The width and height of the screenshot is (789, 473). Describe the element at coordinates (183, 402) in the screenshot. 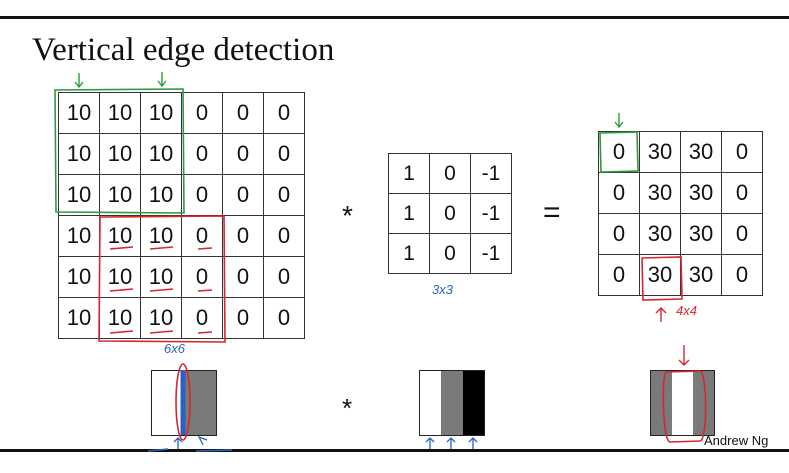

I see `red-edge-ellipse` at that location.